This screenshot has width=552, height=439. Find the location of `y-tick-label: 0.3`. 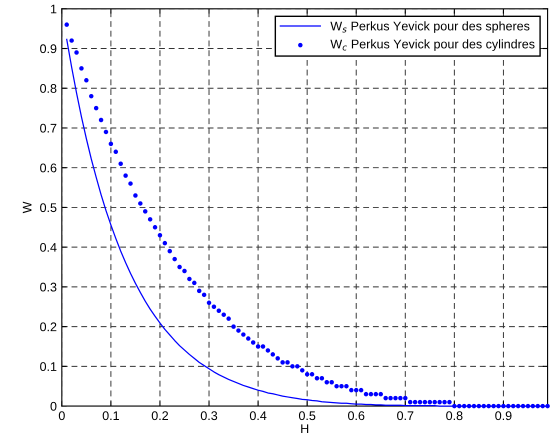

y-tick-label: 0.3 is located at coordinates (48, 287).